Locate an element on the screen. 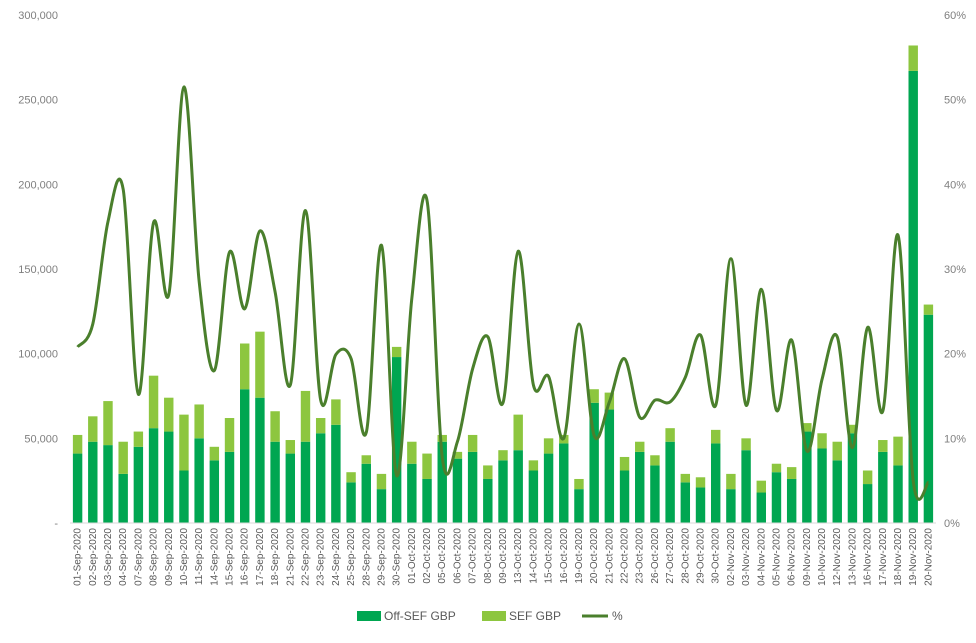 The image size is (976, 643). x-tick-label: 18-Nov-2020 is located at coordinates (898, 557).